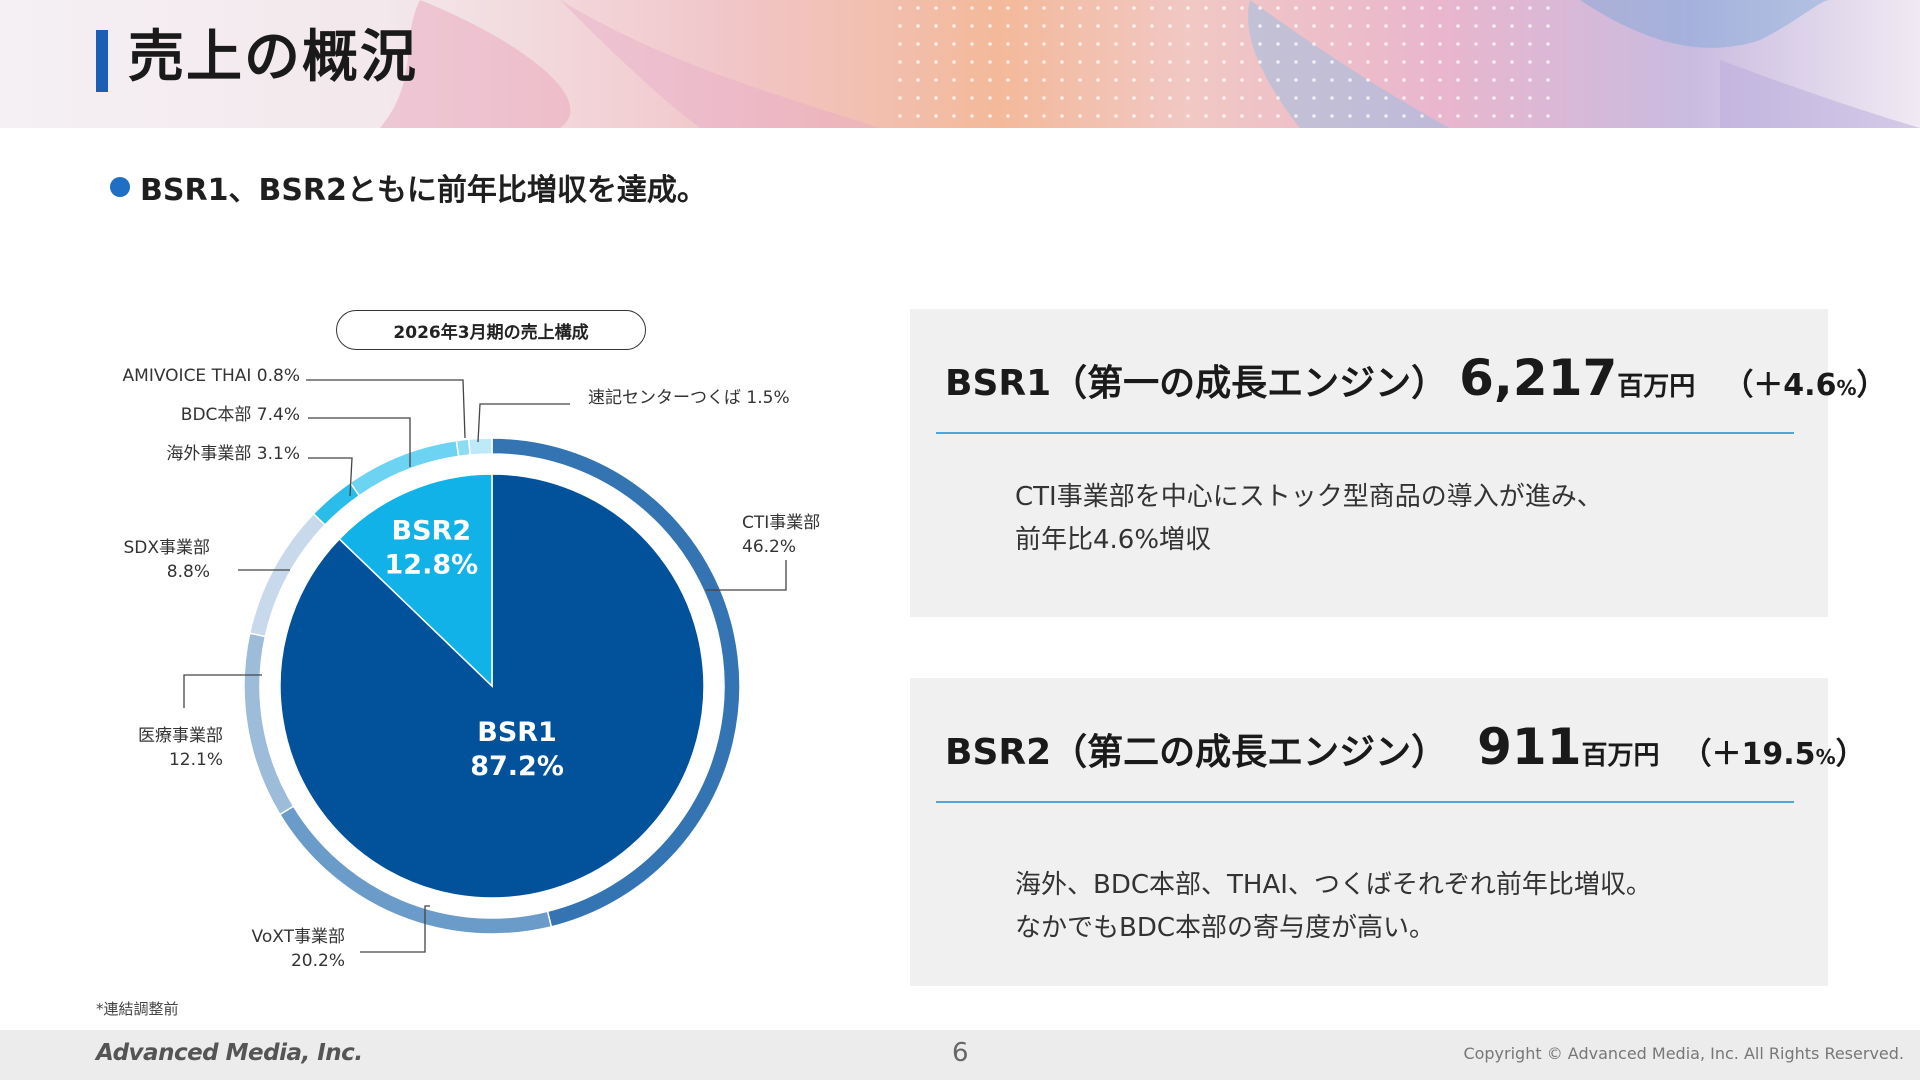 This screenshot has height=1080, width=1920. I want to click on outer-label-pct: 20.2%, so click(318, 961).